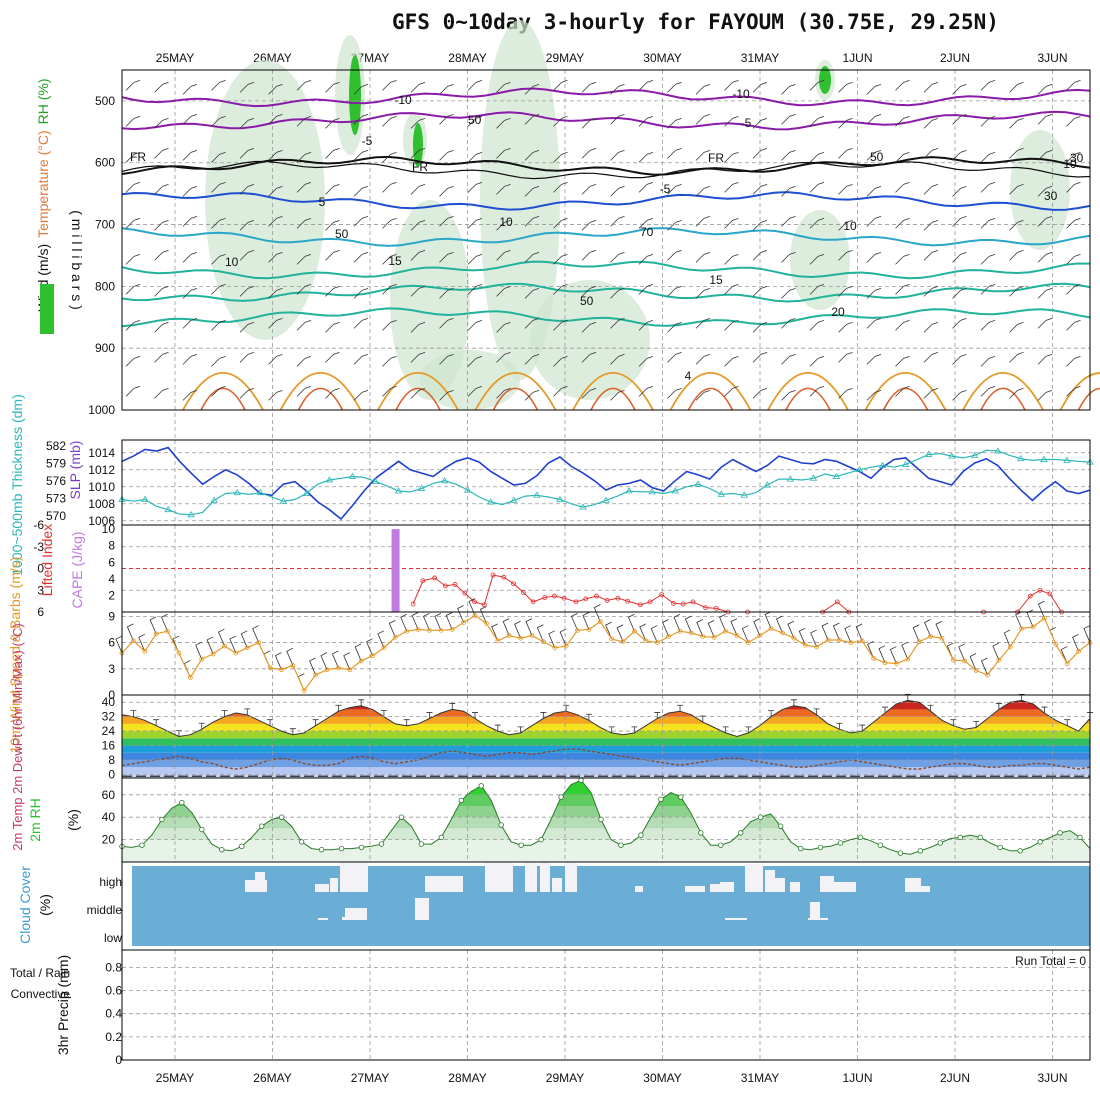 The image size is (1100, 1100). What do you see at coordinates (611, 906) in the screenshot?
I see `cloud-background` at bounding box center [611, 906].